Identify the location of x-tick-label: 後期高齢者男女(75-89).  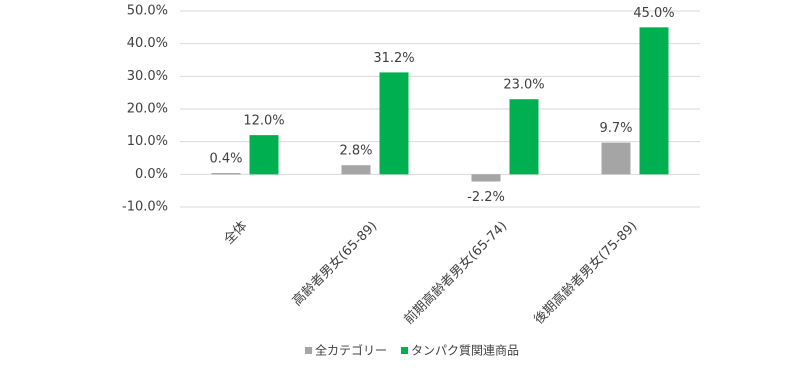
(586, 273).